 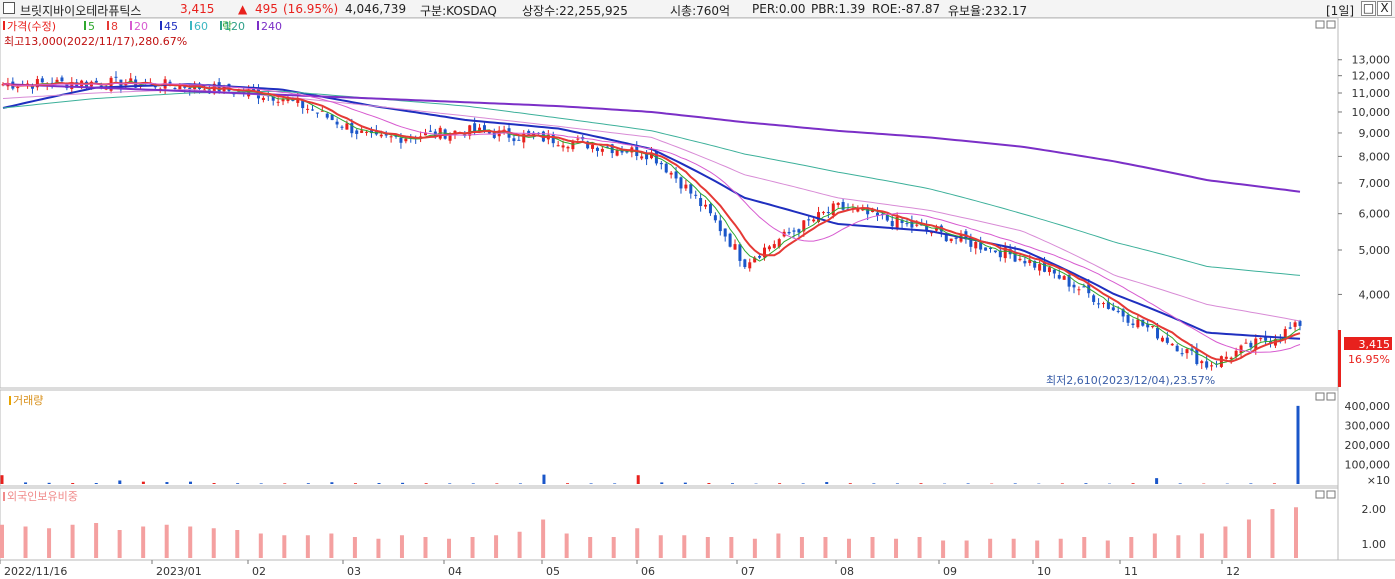 What do you see at coordinates (1375, 250) in the screenshot?
I see `price-tick-label: 5,000` at bounding box center [1375, 250].